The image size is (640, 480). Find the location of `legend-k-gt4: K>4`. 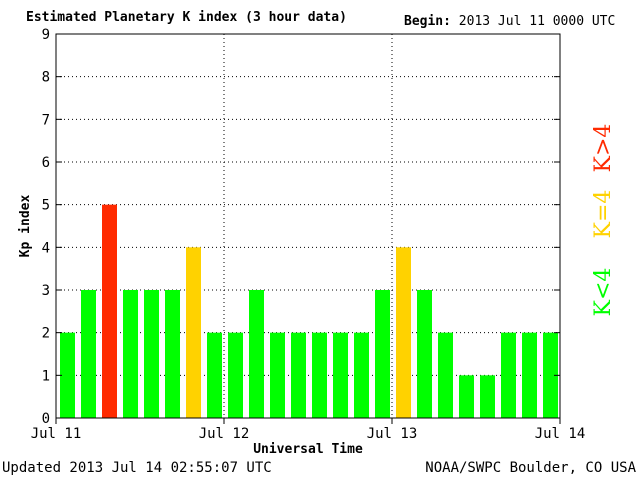

legend-k-gt4: K>4 is located at coordinates (603, 148).